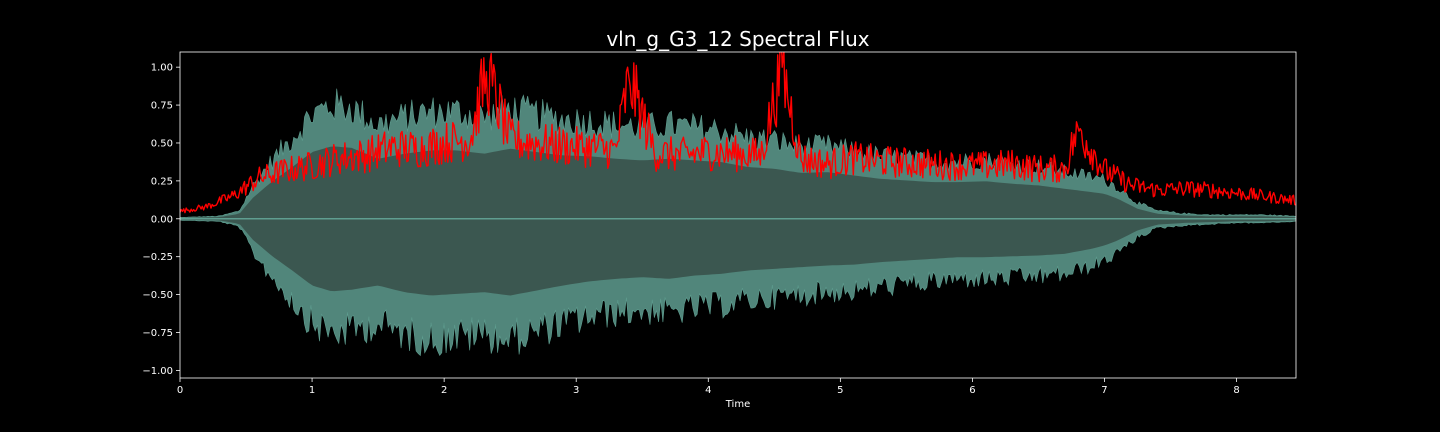 The width and height of the screenshot is (1440, 432). I want to click on x-tick-label: 3, so click(576, 390).